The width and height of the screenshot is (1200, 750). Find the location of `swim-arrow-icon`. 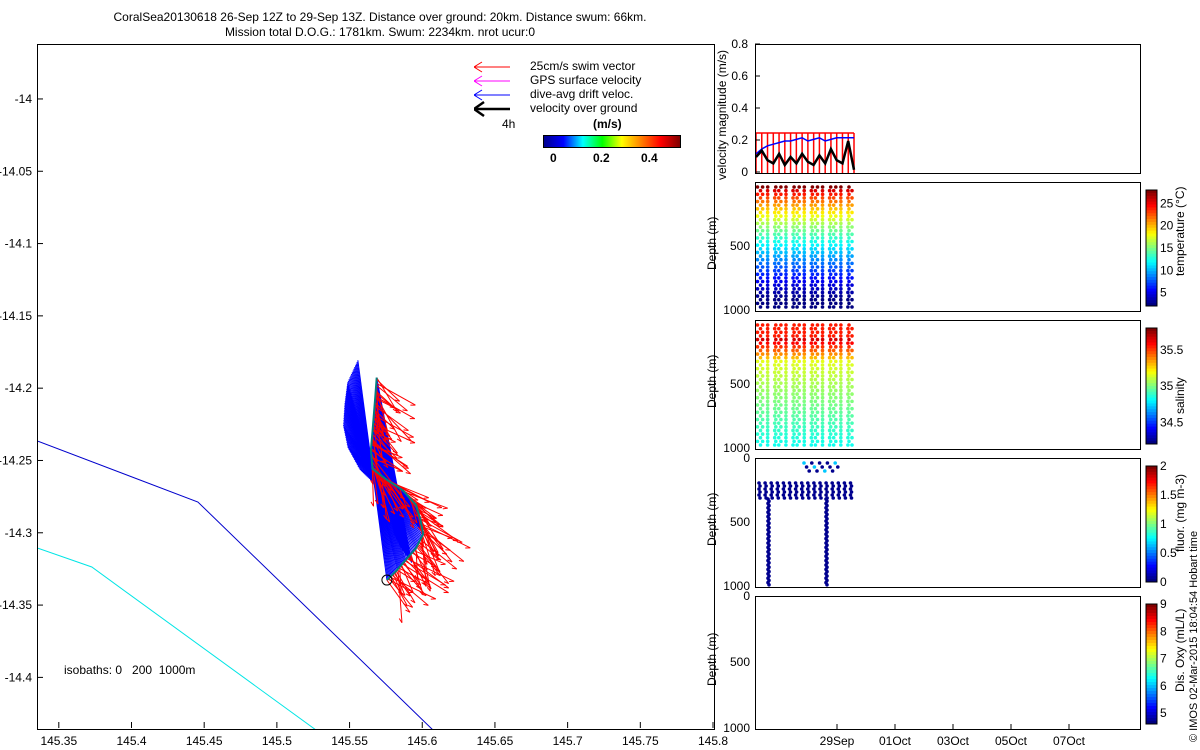

swim-arrow-icon is located at coordinates (492, 67).